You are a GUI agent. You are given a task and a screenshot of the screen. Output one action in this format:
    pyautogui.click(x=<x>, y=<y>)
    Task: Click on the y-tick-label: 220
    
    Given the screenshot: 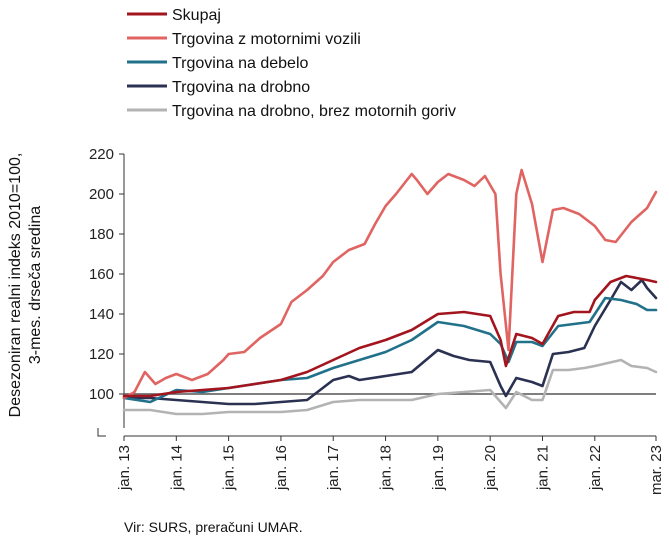 What is the action you would take?
    pyautogui.click(x=101, y=154)
    